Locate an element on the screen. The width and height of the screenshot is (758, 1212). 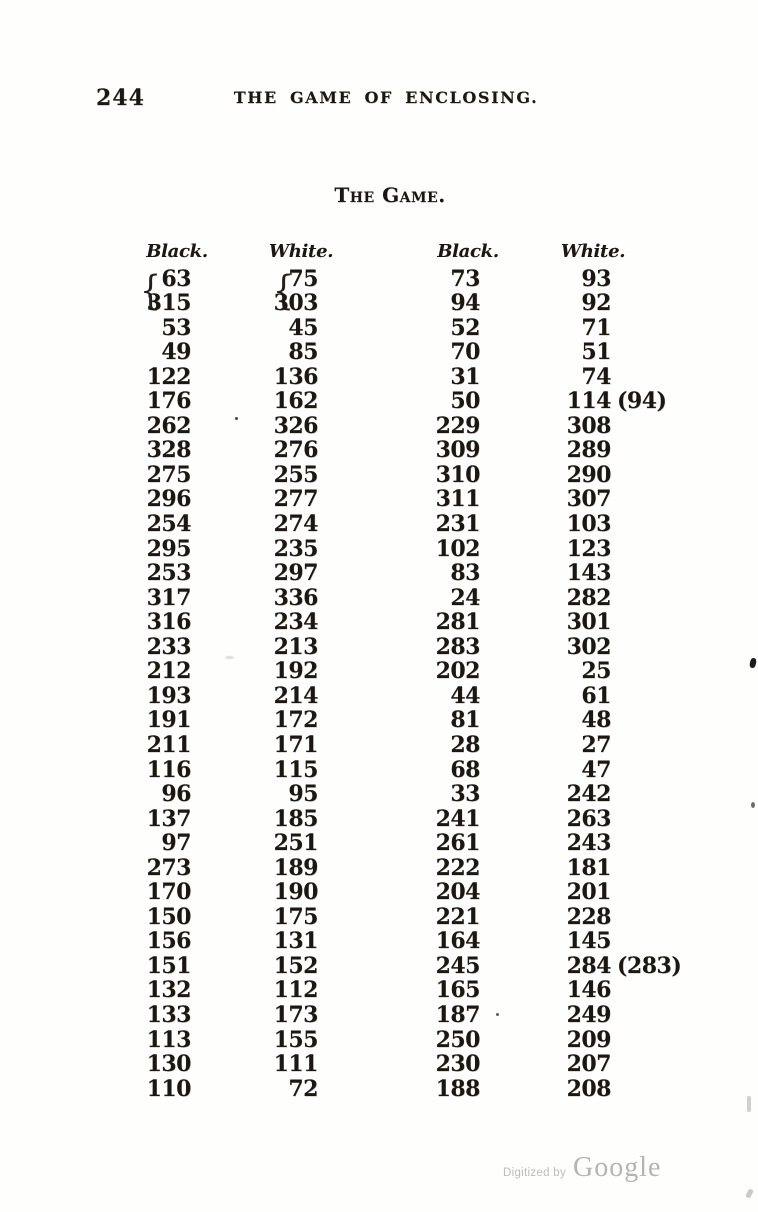
move-number: 250 is located at coordinates (458, 1039).